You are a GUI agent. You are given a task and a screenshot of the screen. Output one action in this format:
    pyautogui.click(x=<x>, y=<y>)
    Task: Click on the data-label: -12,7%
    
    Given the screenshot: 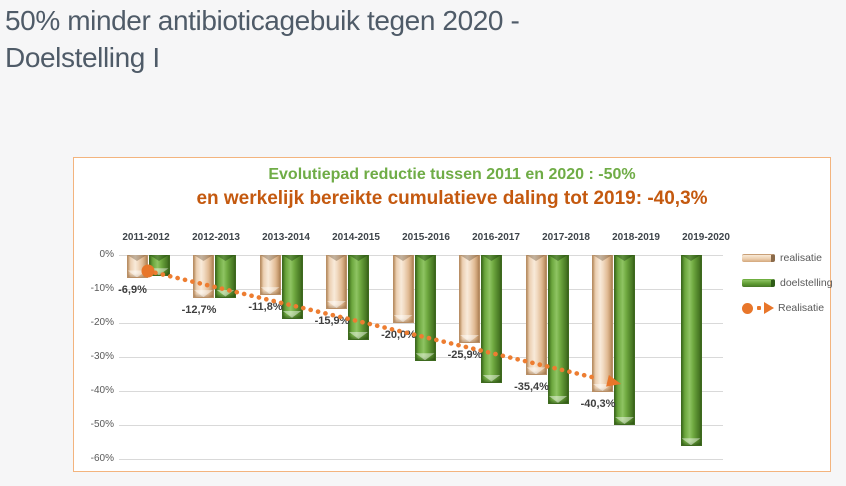 What is the action you would take?
    pyautogui.click(x=199, y=310)
    